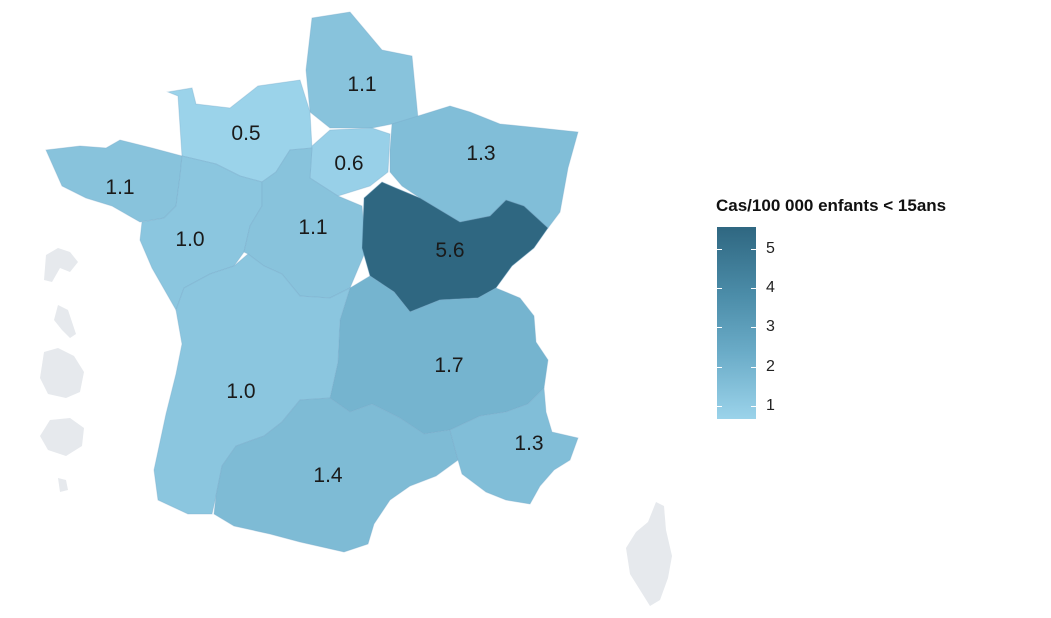 The width and height of the screenshot is (1051, 618). Describe the element at coordinates (119, 187) in the screenshot. I see `label-bretagne: 1.1` at that location.